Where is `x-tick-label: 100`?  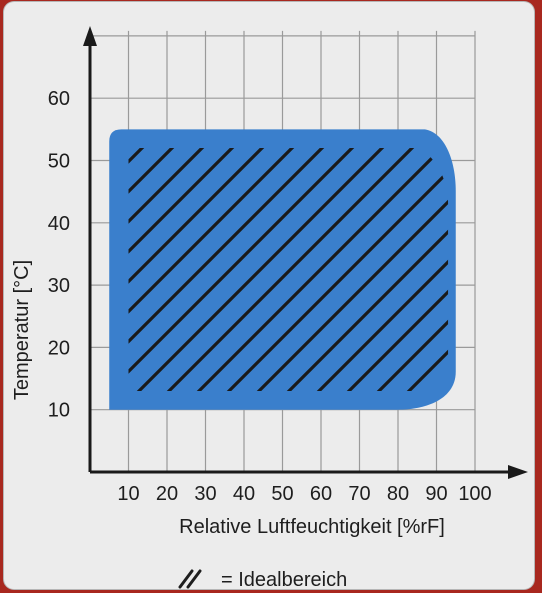
x-tick-label: 100 is located at coordinates (474, 494).